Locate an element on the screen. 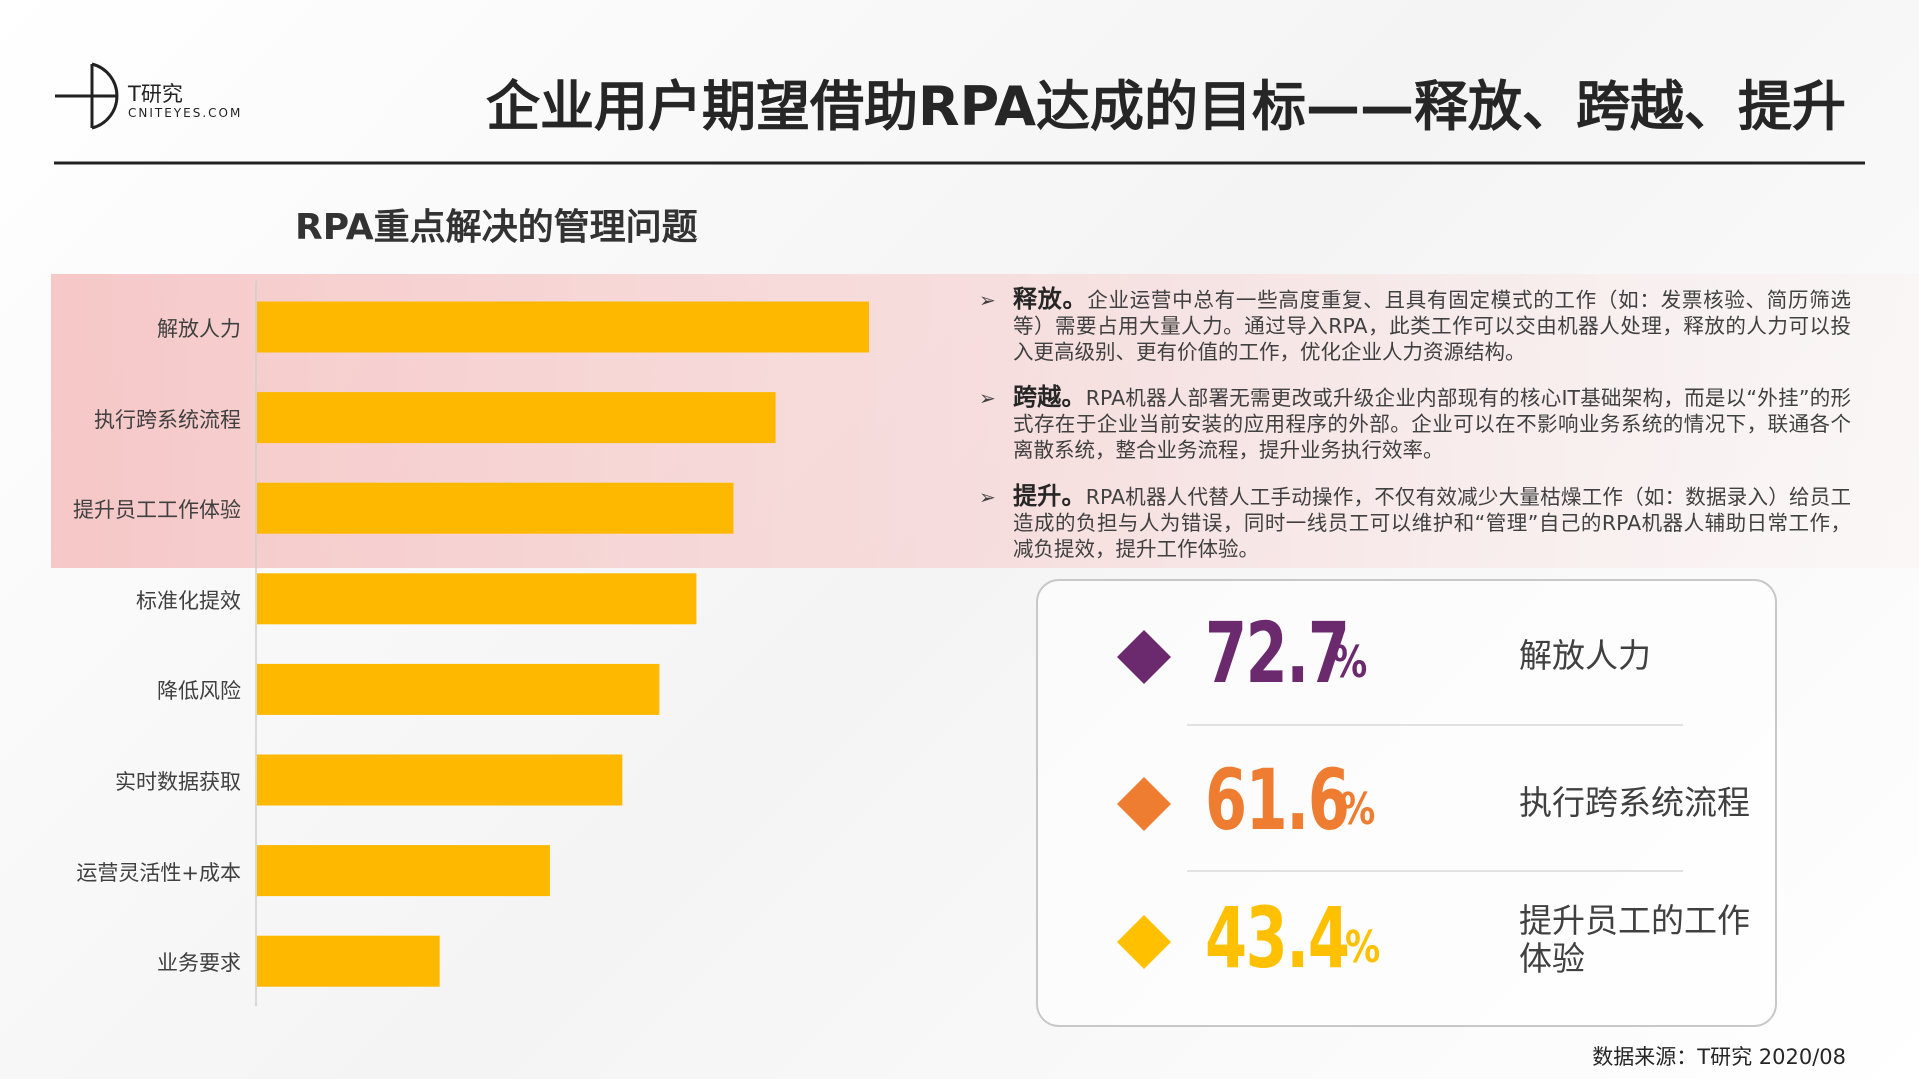 The height and width of the screenshot is (1079, 1919). note-heading: 释放。 is located at coordinates (1050, 299).